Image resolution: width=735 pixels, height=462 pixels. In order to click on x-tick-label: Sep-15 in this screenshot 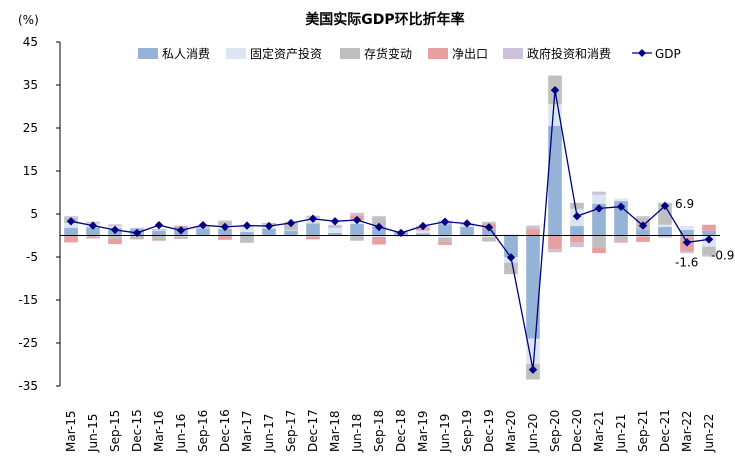, I will do `click(115, 431)`.